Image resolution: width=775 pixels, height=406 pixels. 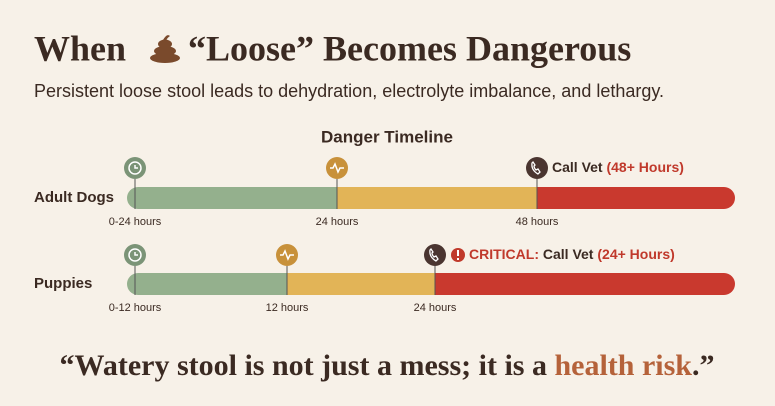 I want to click on title-end: “Loose” Becomes Dangerous, so click(x=409, y=48).